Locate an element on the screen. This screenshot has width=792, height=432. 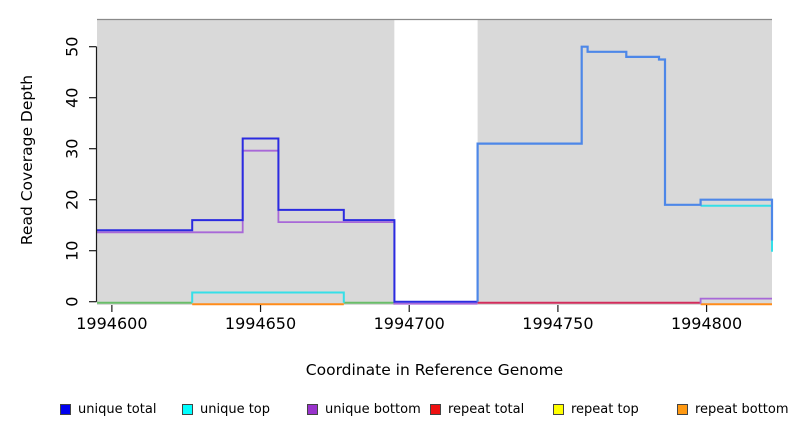
legend-item-unique-total: unique total is located at coordinates (108, 409).